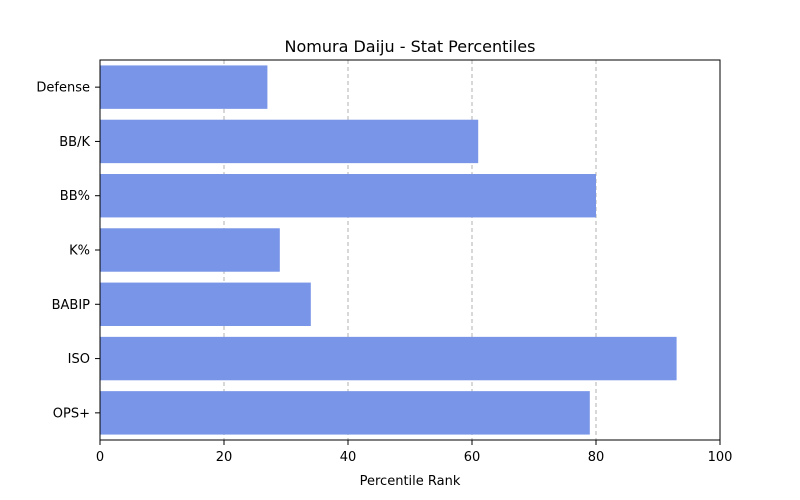 The image size is (800, 500). Describe the element at coordinates (100, 457) in the screenshot. I see `x-tick-label-0: 0` at that location.